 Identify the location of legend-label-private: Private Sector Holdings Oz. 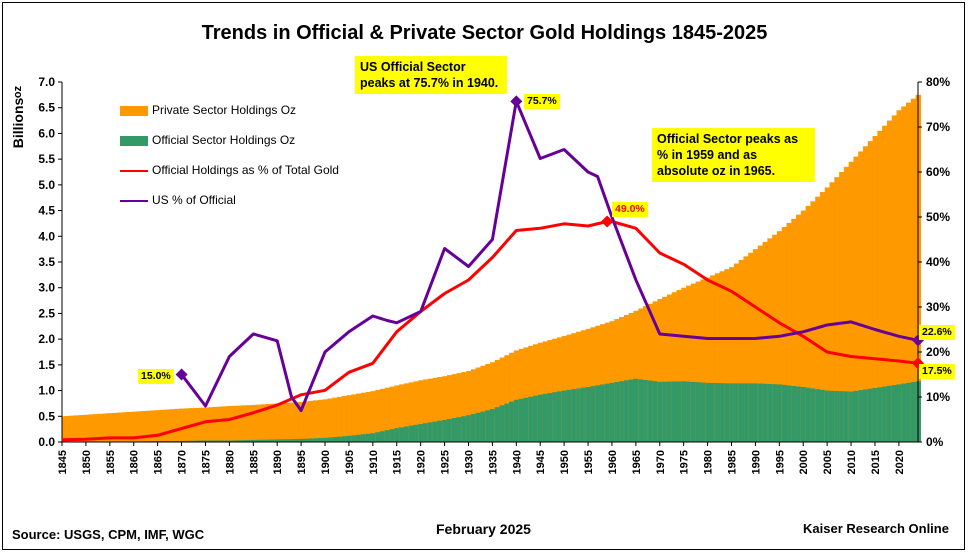
(224, 110).